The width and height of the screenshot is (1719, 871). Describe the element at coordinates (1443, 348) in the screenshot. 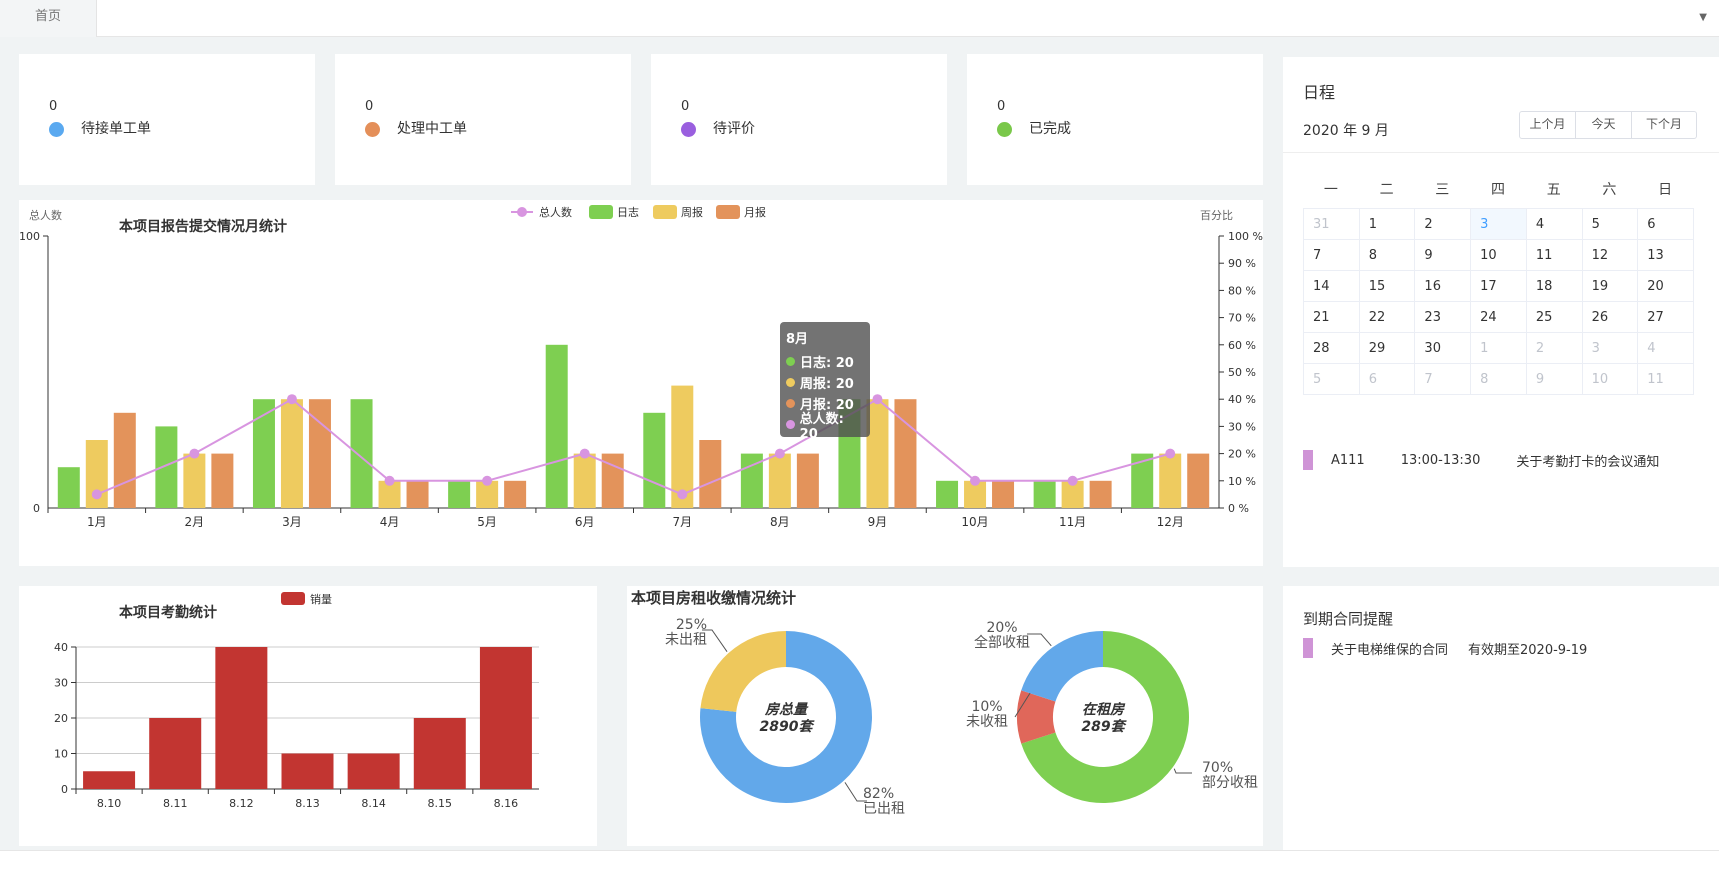

I see `calendar-day: 30` at that location.